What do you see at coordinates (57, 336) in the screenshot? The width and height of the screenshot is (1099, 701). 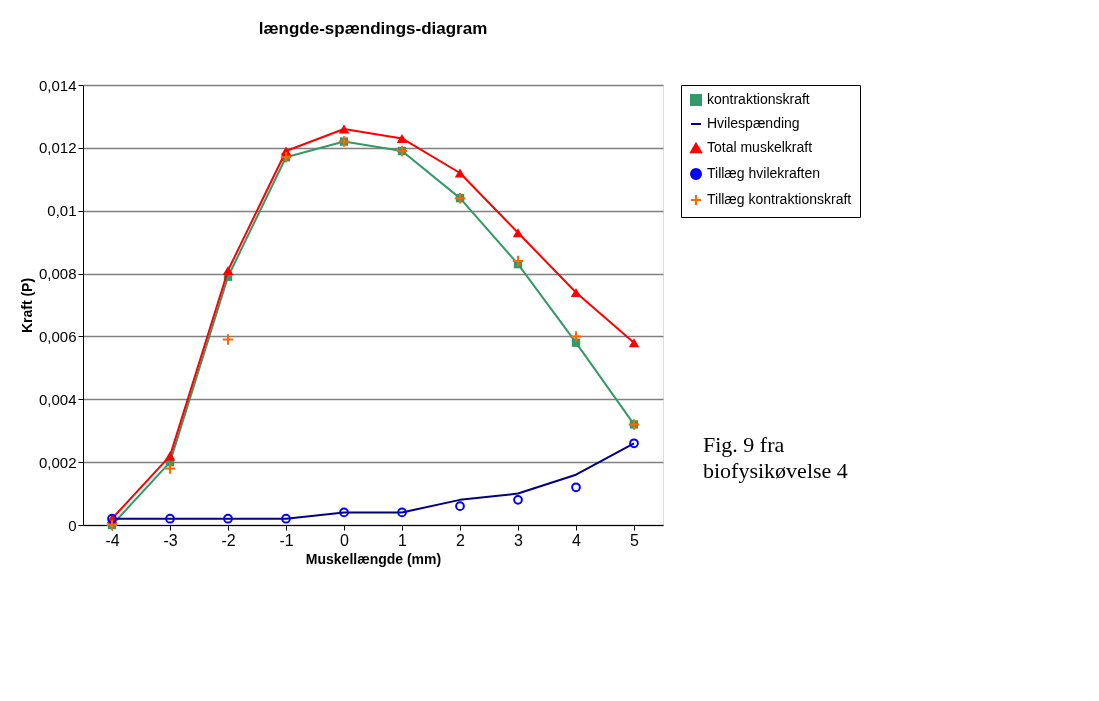 I see `y-tick-label: 0,006` at bounding box center [57, 336].